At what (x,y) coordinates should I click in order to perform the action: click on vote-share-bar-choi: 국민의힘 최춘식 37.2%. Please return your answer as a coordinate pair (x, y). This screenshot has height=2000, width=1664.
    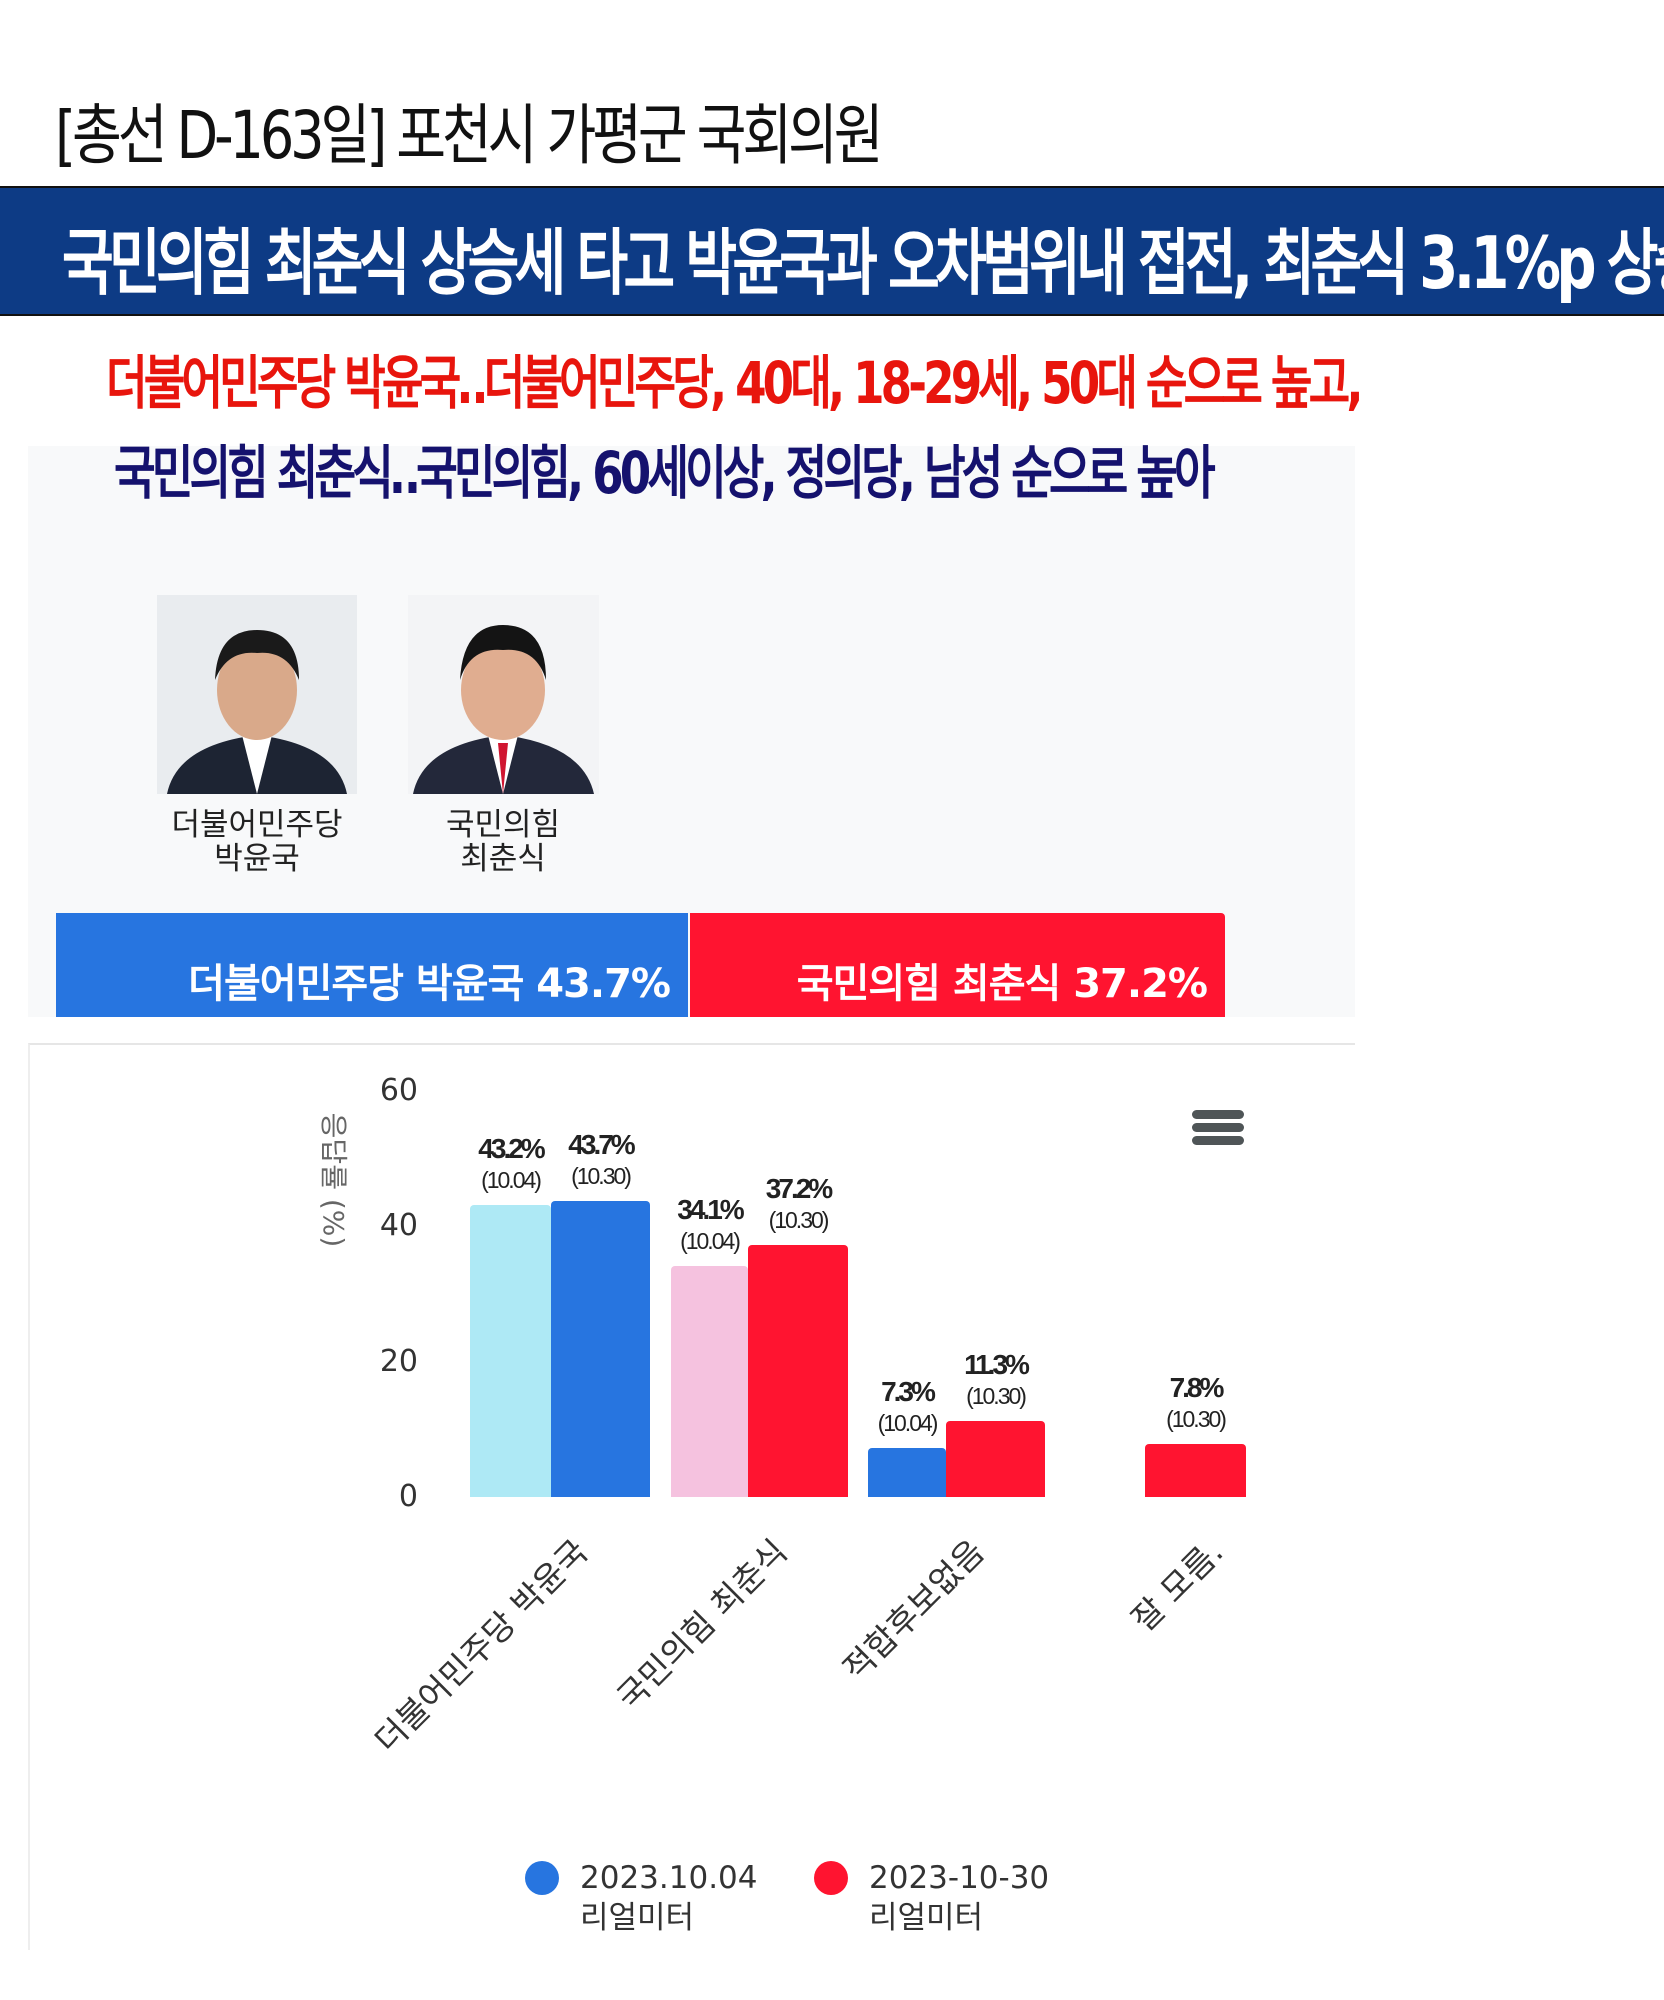
    Looking at the image, I should click on (957, 965).